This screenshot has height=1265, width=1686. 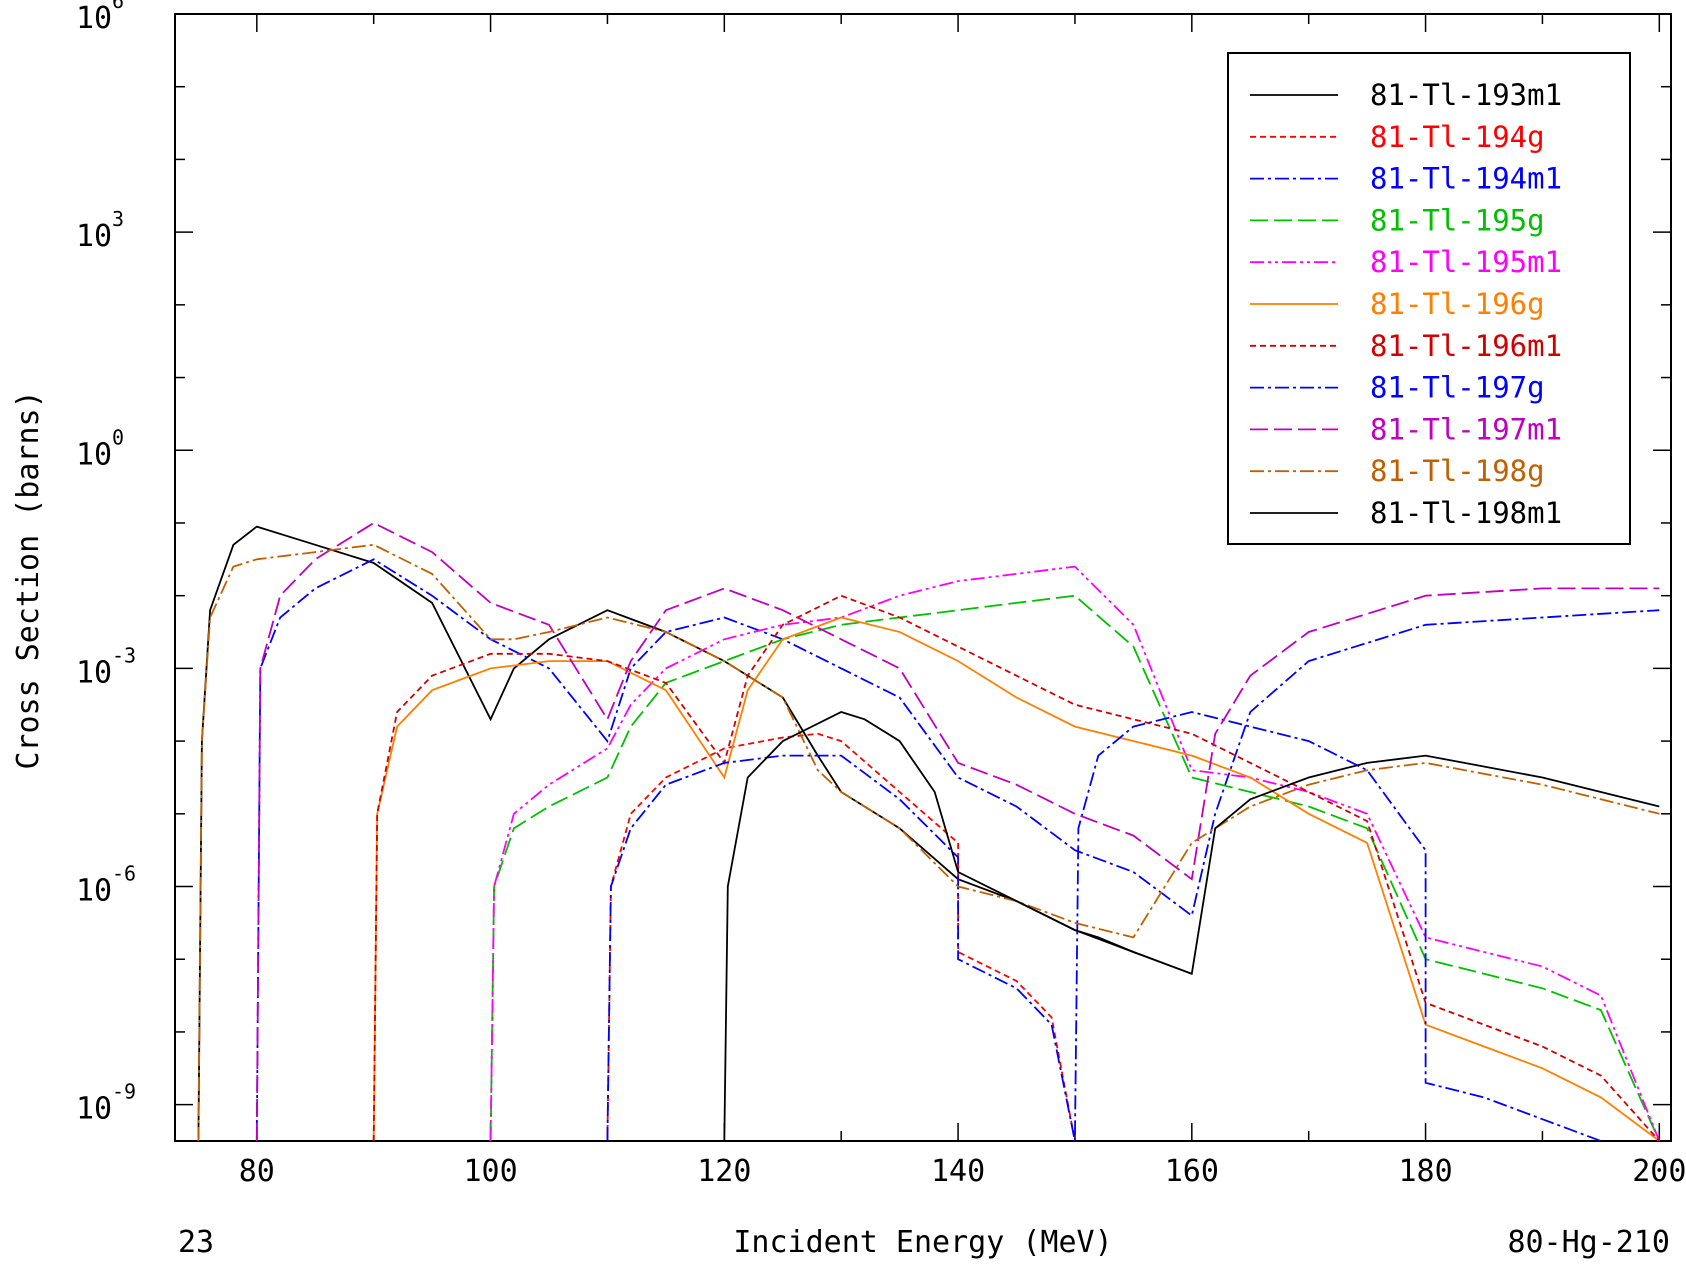 I want to click on bottom-left-label: 23, so click(x=196, y=1242).